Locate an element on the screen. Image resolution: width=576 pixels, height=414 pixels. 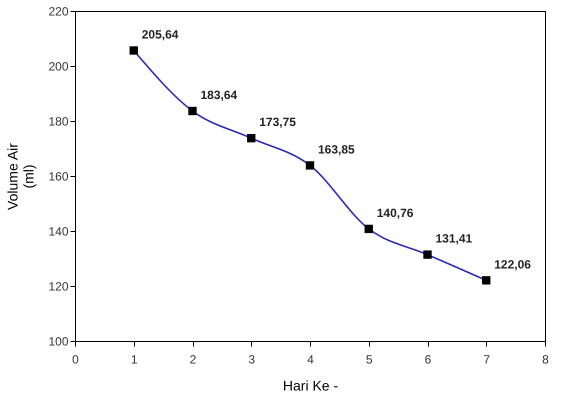
data-label: 183,64 is located at coordinates (219, 95).